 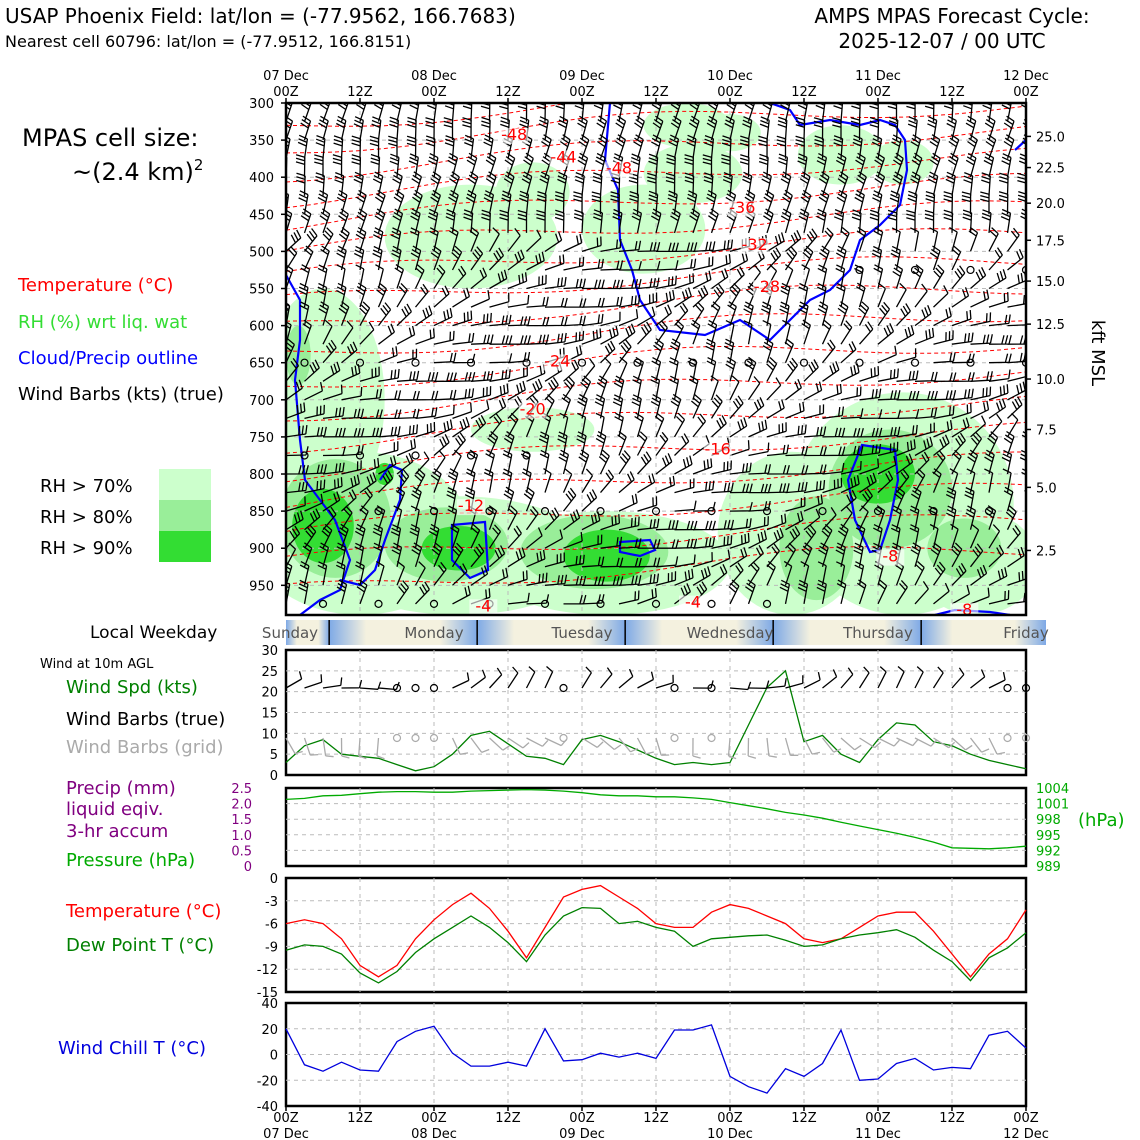 What do you see at coordinates (1050, 169) in the screenshot?
I see `kft-tick-label: 22.5` at bounding box center [1050, 169].